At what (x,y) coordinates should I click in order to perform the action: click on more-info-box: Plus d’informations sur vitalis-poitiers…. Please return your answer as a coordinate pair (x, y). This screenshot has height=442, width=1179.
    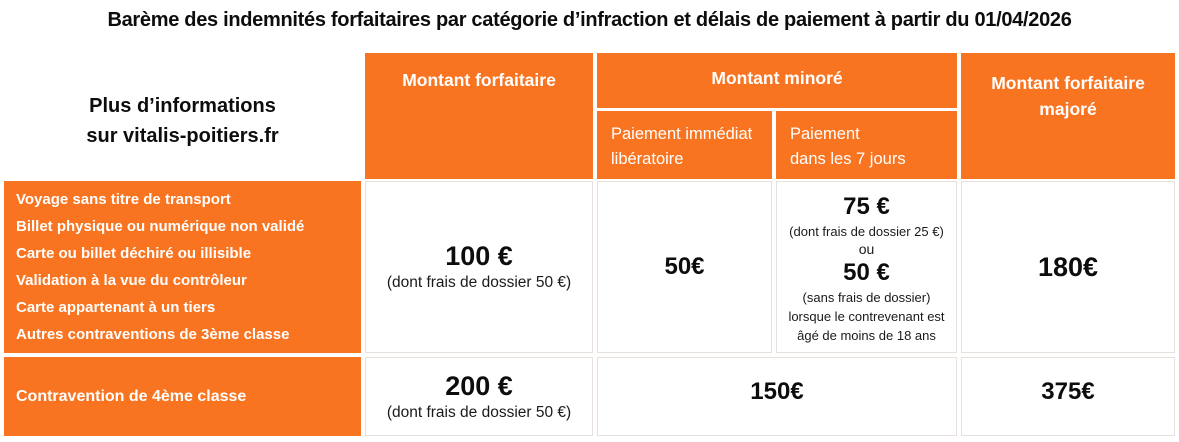
    Looking at the image, I should click on (182, 116).